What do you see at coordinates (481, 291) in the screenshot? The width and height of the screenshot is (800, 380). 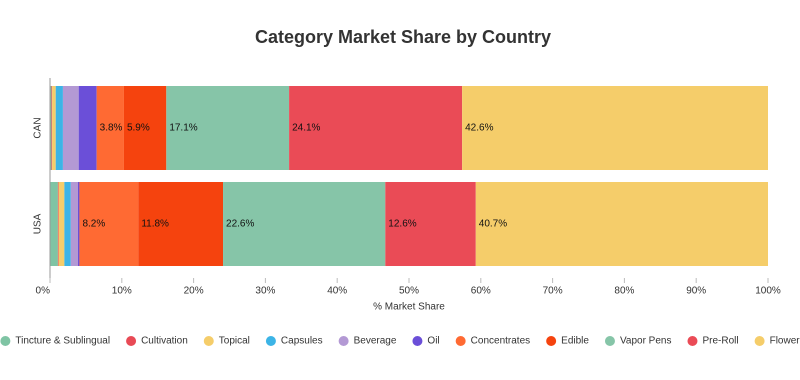 I see `x-tick-label: 60%` at bounding box center [481, 291].